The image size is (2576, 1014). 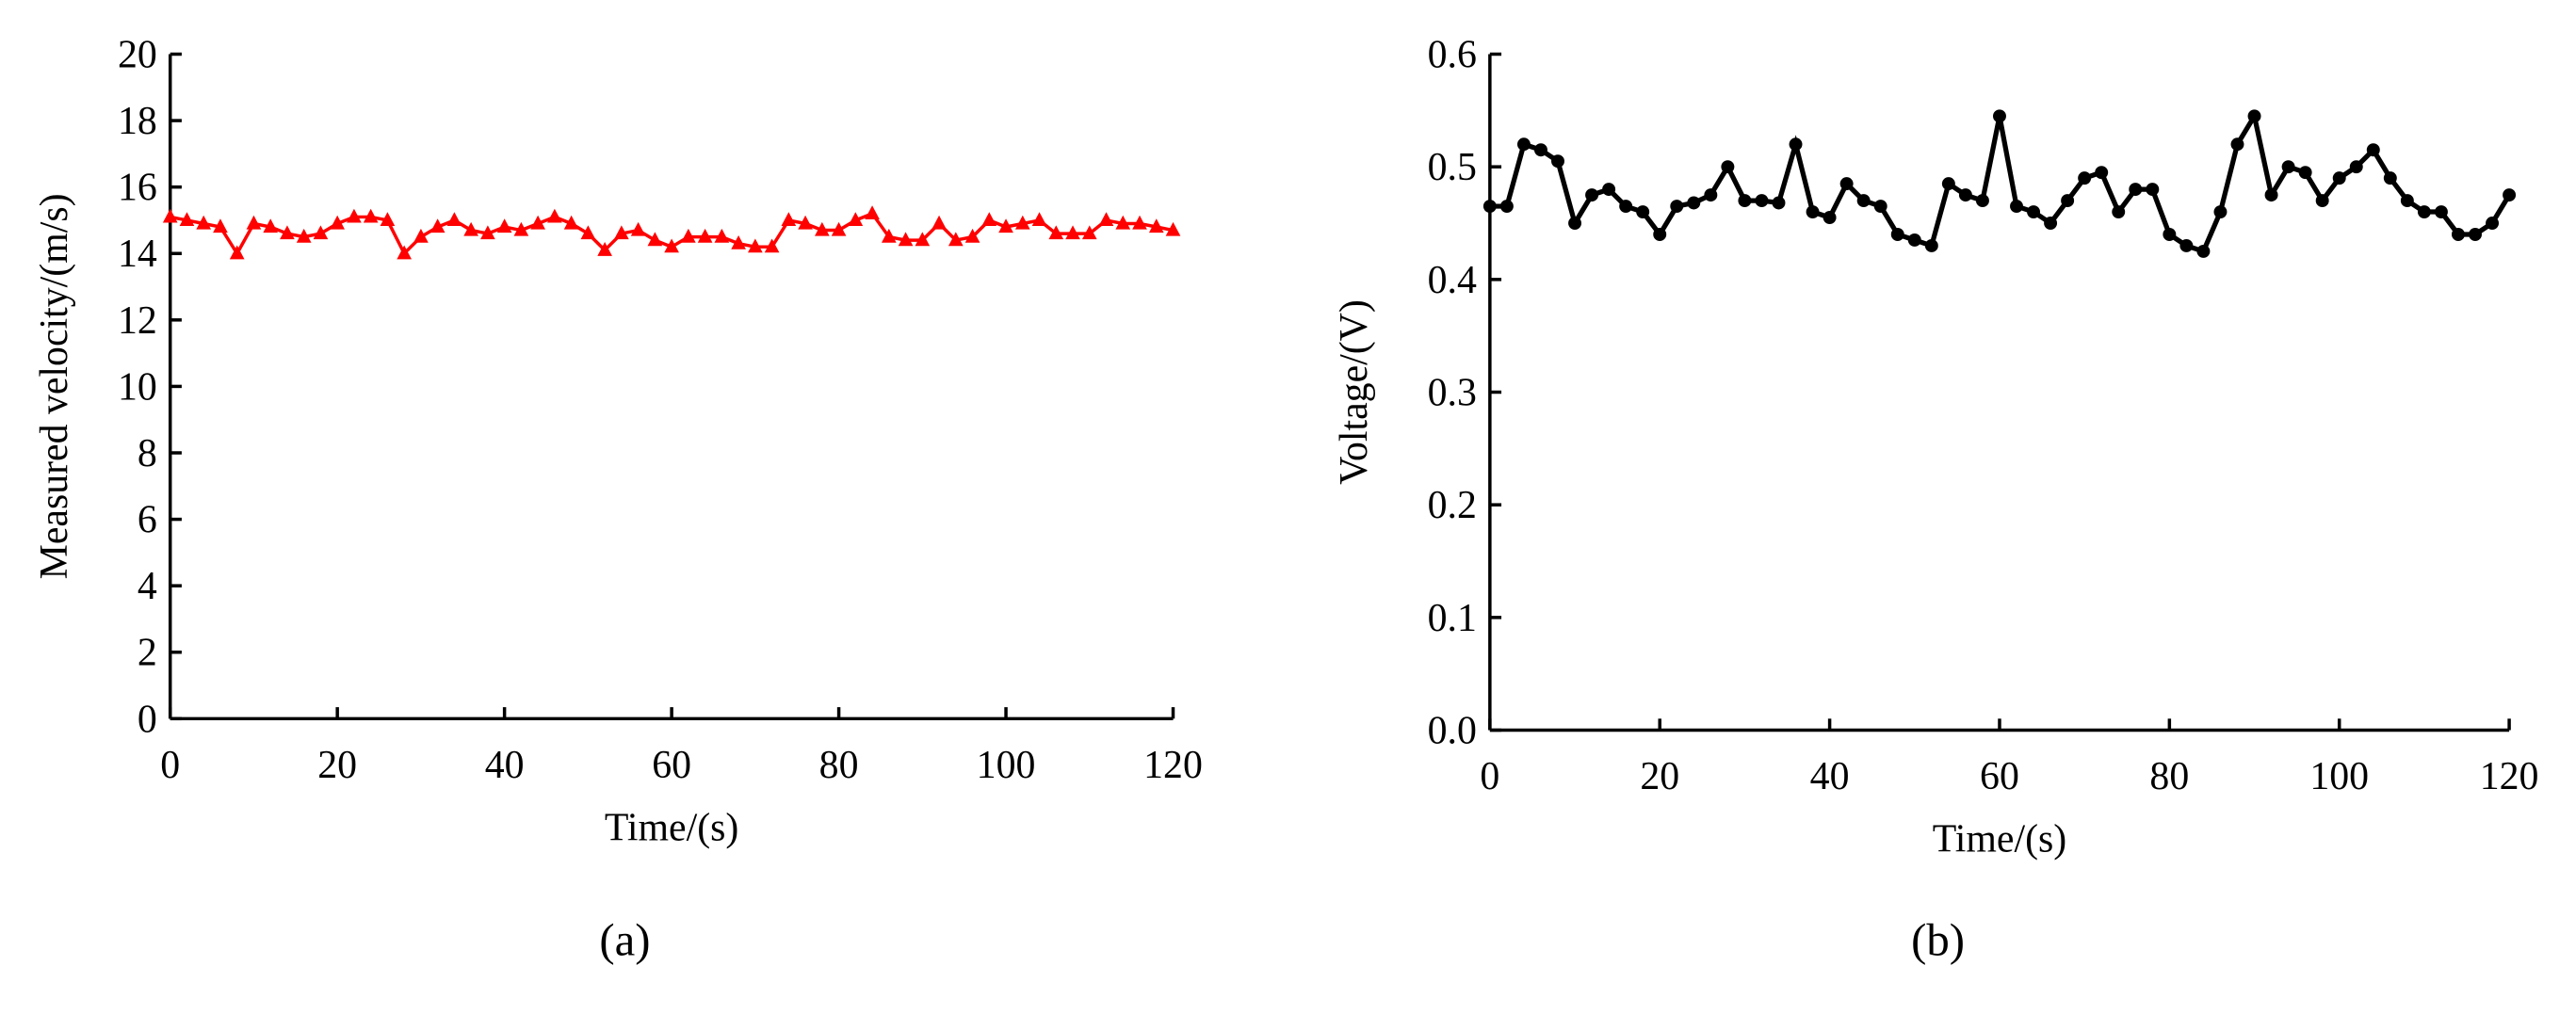 I want to click on y-tick-label: 0.6, so click(x=1452, y=54).